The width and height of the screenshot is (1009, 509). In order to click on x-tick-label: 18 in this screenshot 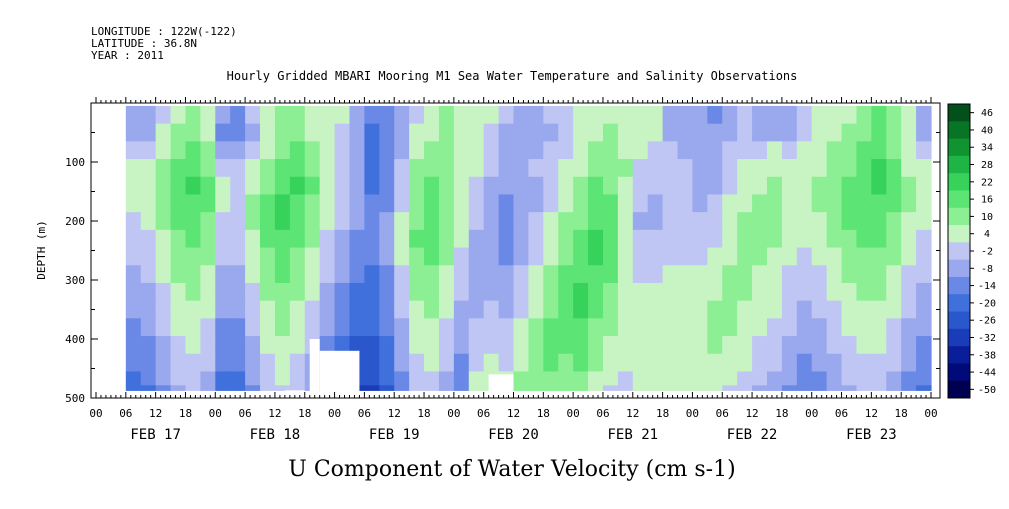, I will do `click(423, 413)`.